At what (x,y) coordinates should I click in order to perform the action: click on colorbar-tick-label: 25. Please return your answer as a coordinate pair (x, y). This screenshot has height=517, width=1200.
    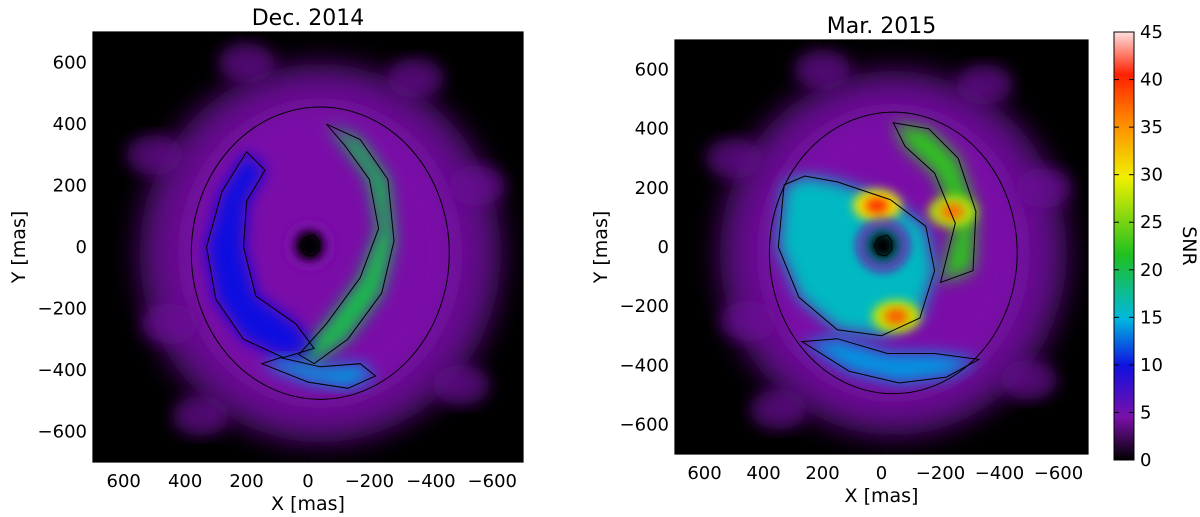
    Looking at the image, I should click on (1151, 222).